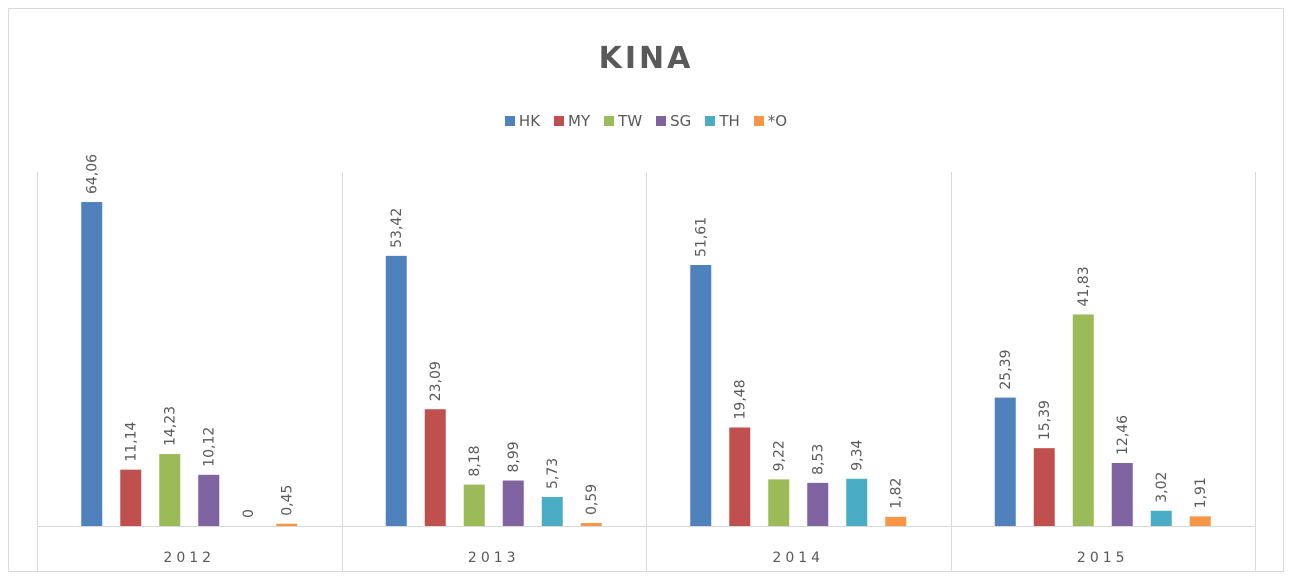 This screenshot has width=1292, height=580. I want to click on data-label: 1,82, so click(897, 493).